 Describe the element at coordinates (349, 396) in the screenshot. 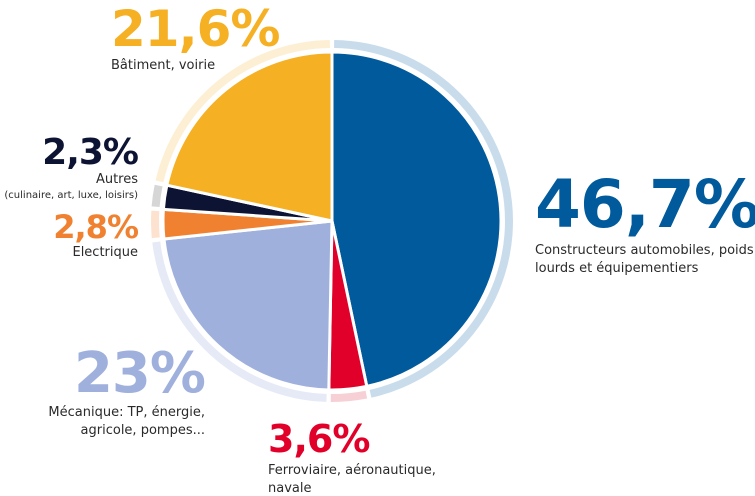

I see `ring-segment-ferro` at that location.